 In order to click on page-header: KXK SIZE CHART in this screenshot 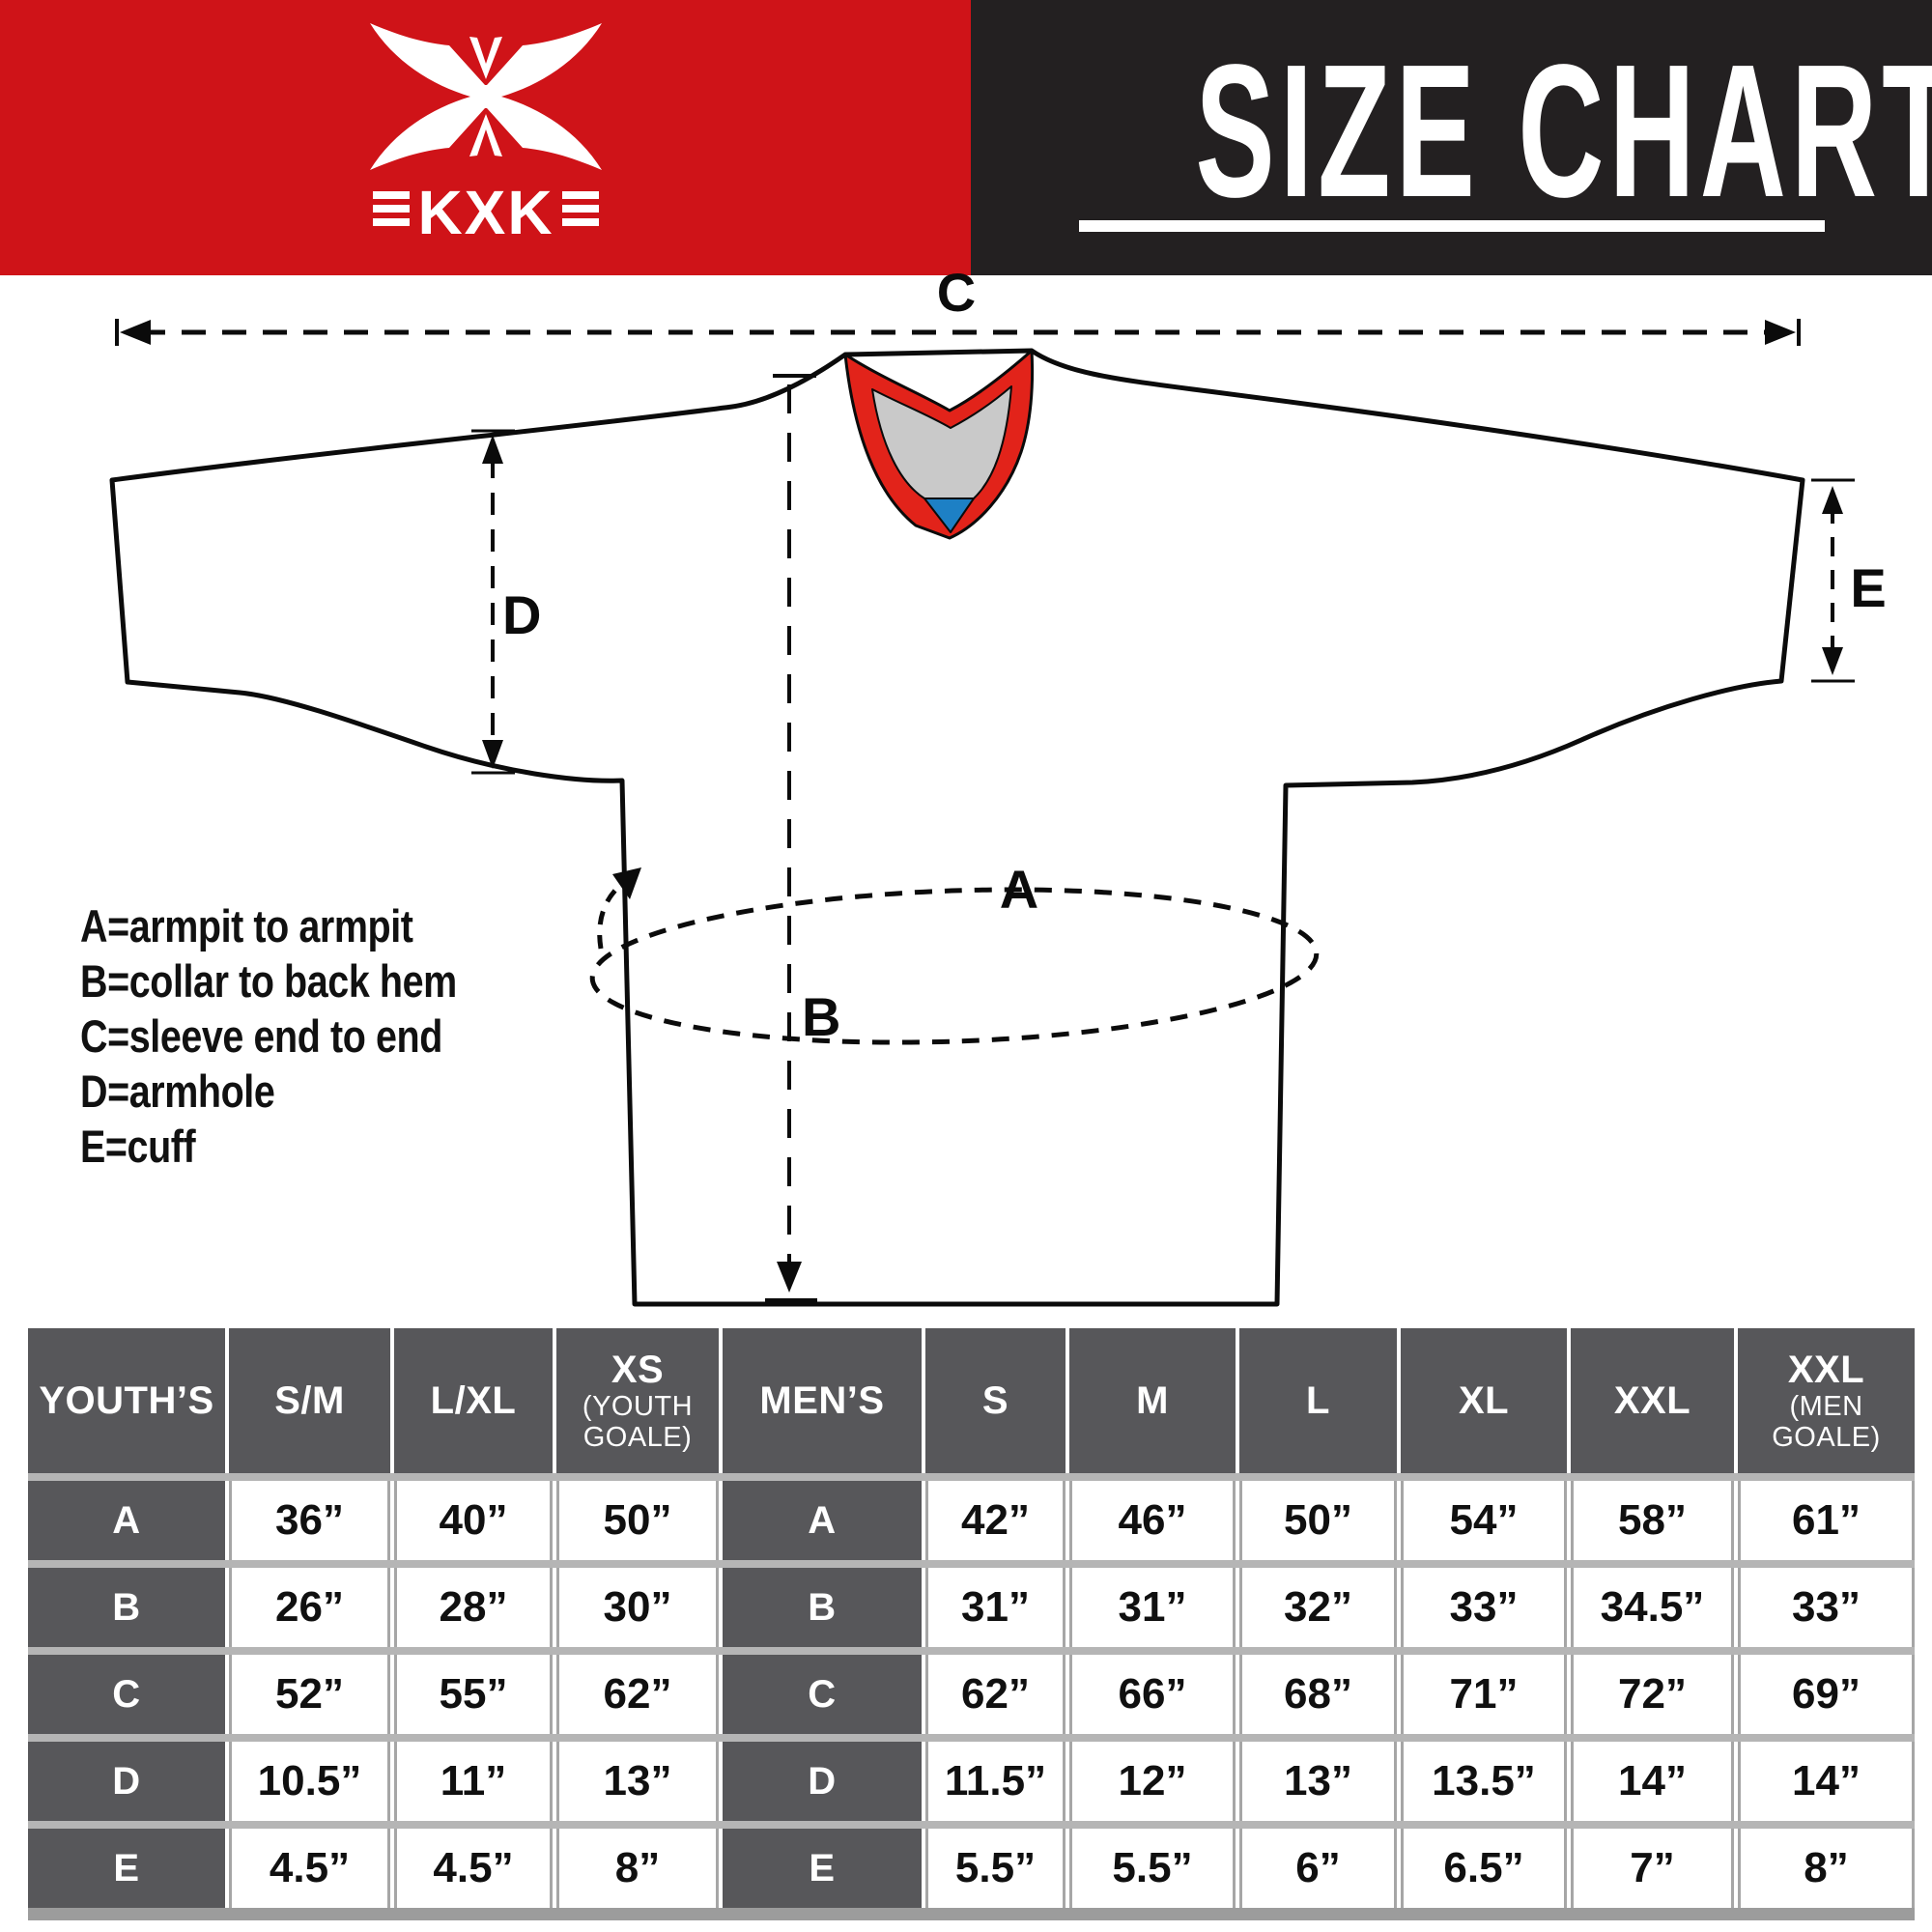, I will do `click(966, 137)`.